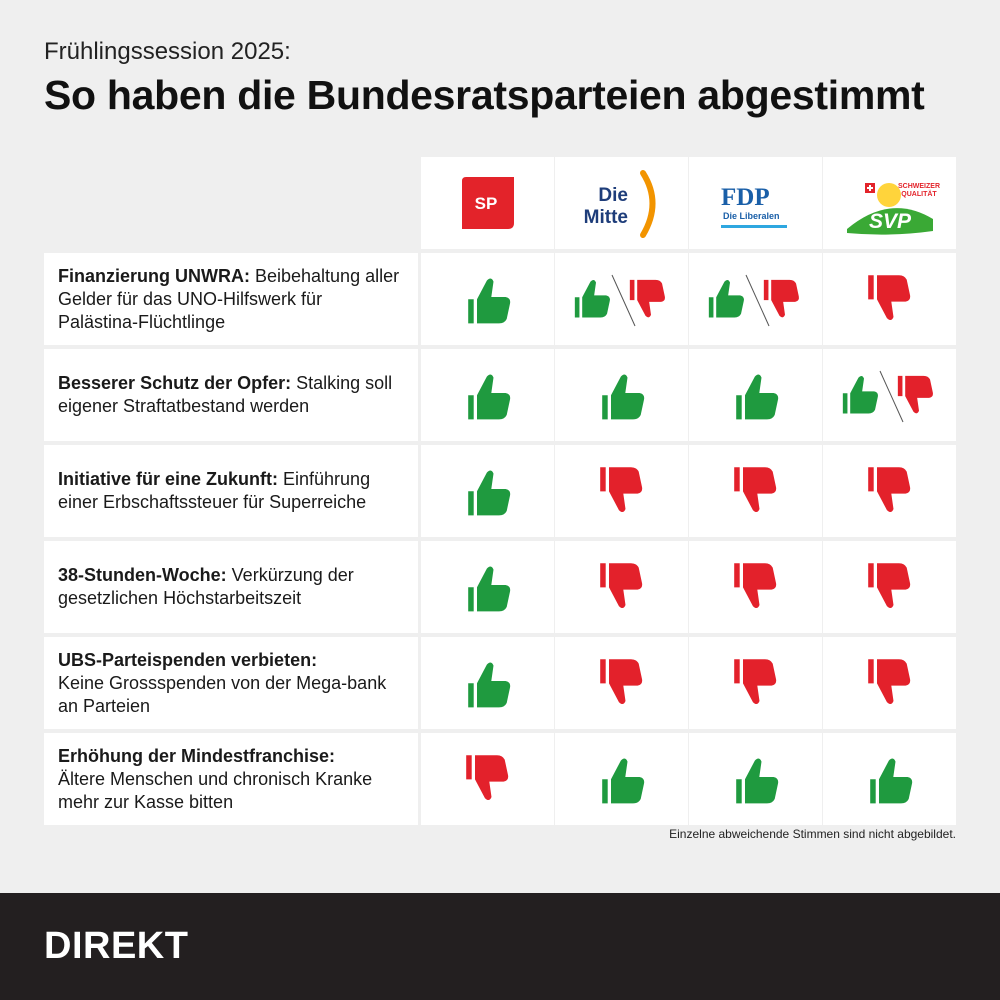  What do you see at coordinates (745, 197) in the screenshot?
I see `fdp-logo-text: FDP` at bounding box center [745, 197].